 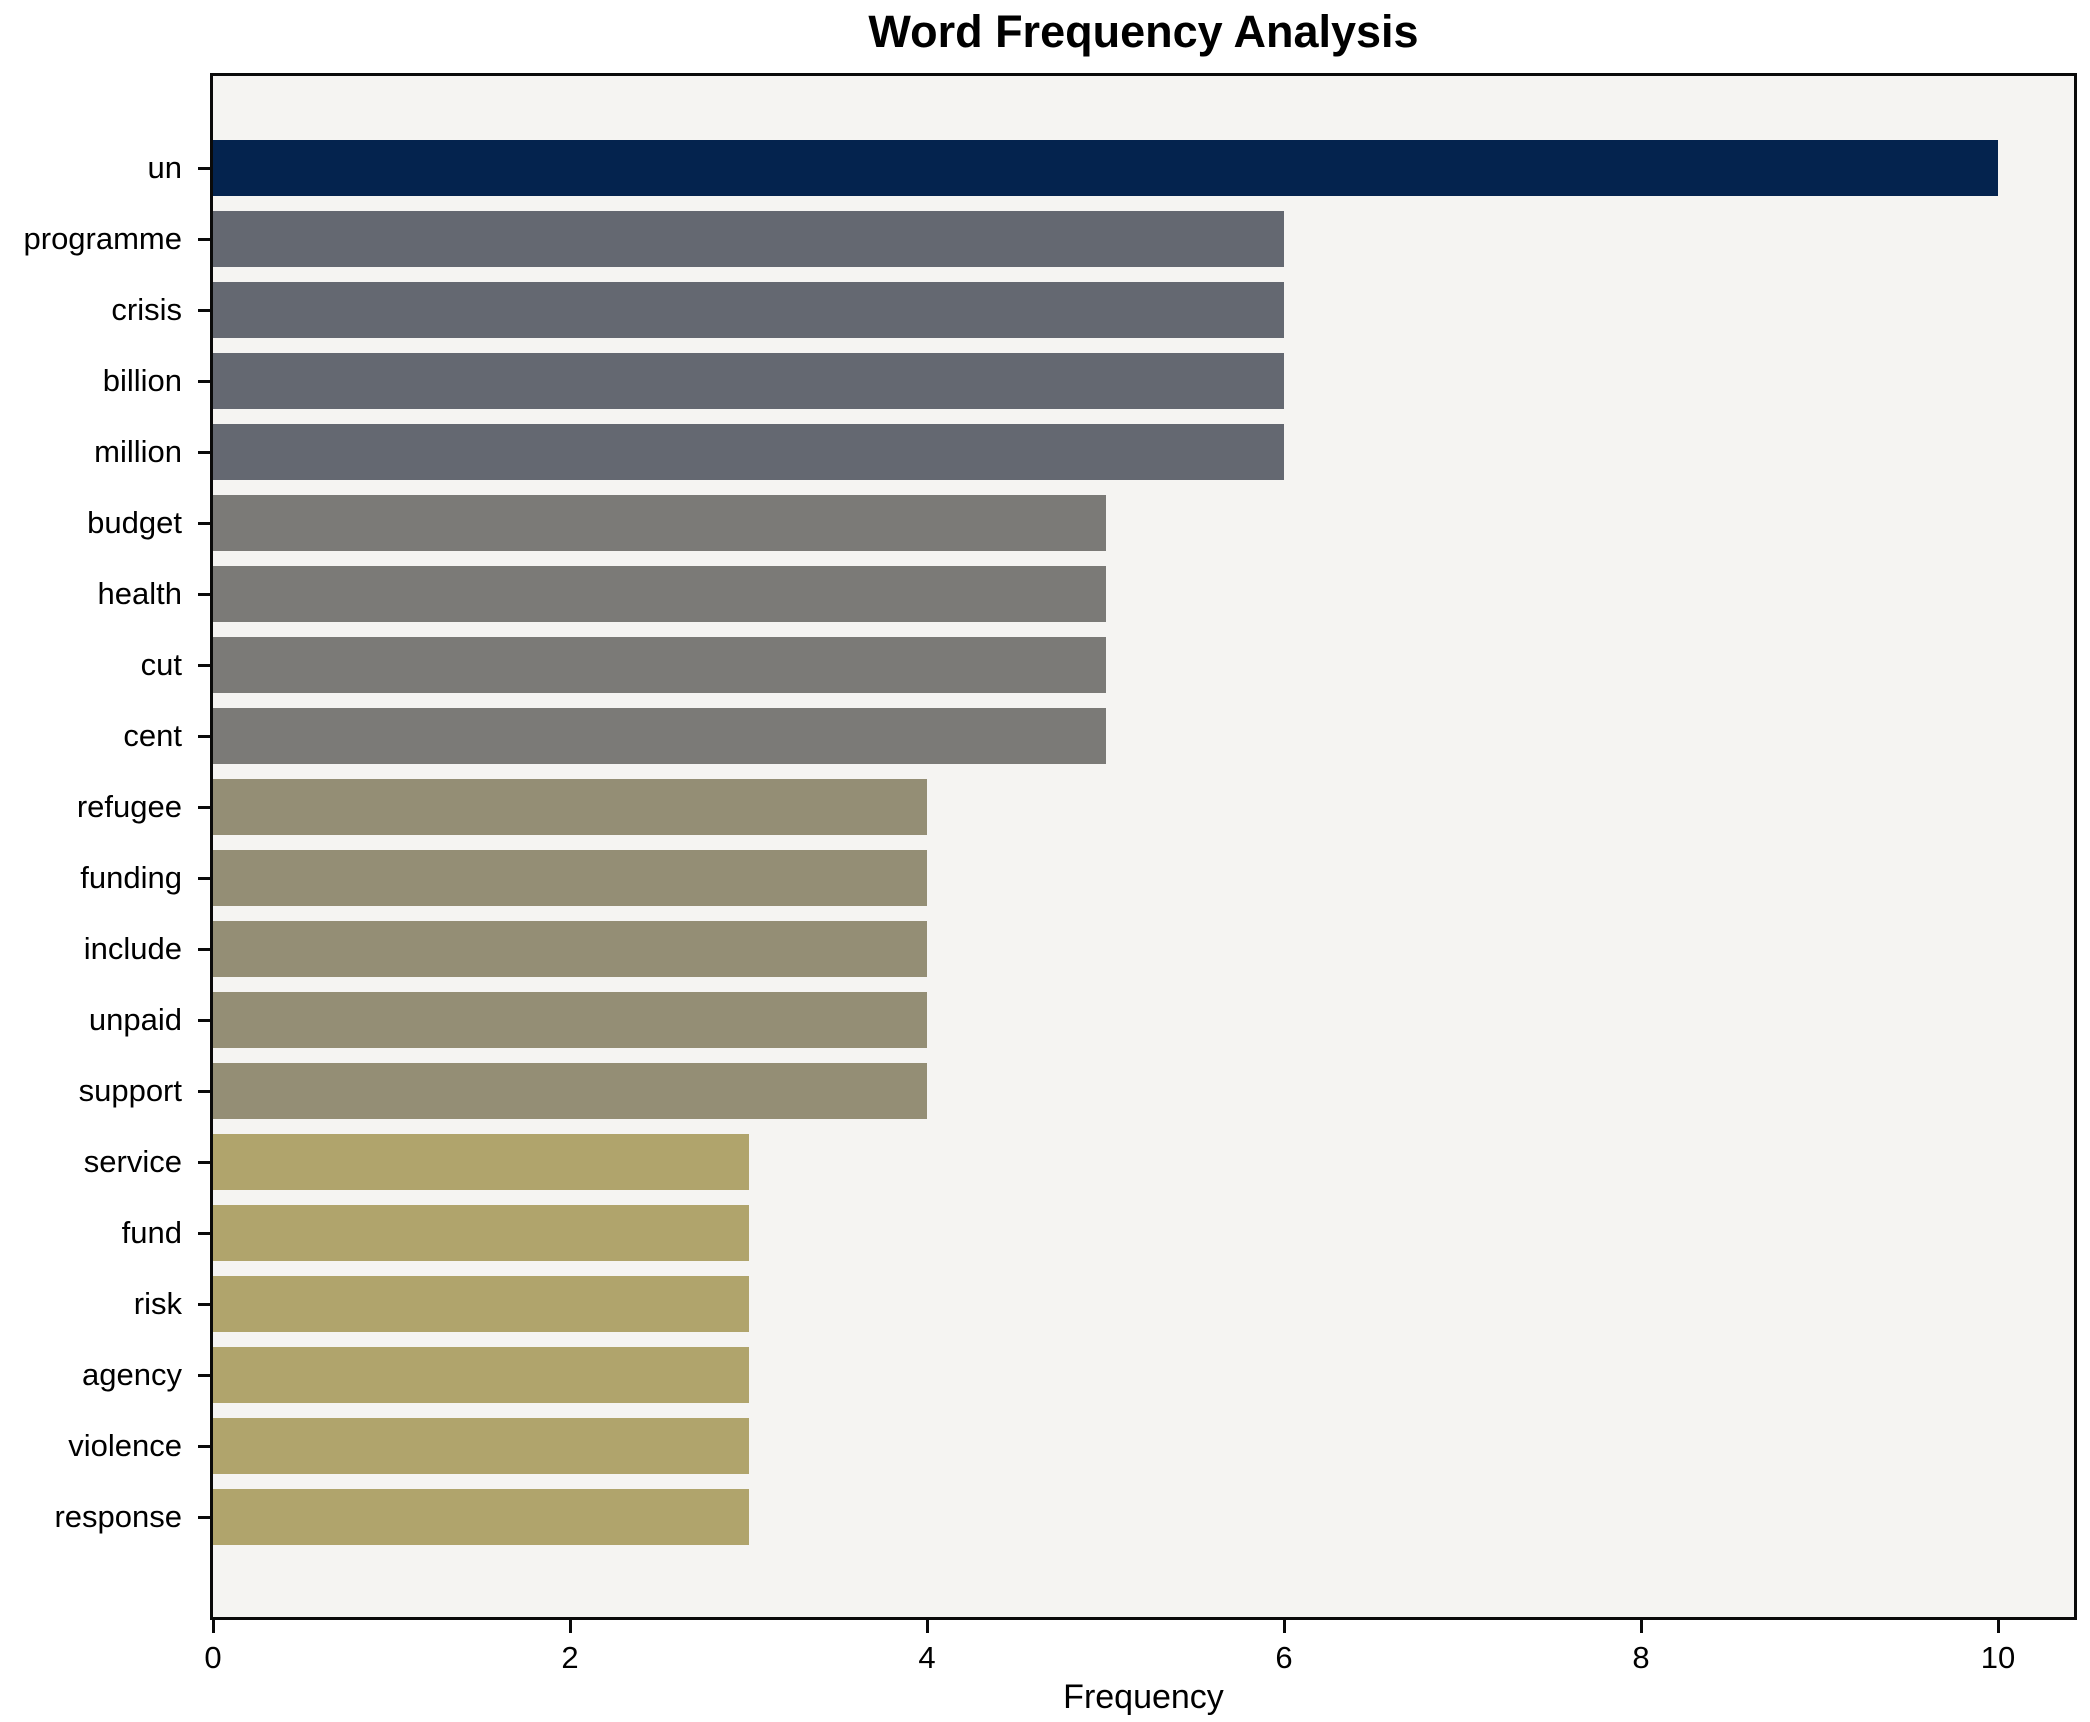 What do you see at coordinates (481, 1304) in the screenshot?
I see `bar-risk` at bounding box center [481, 1304].